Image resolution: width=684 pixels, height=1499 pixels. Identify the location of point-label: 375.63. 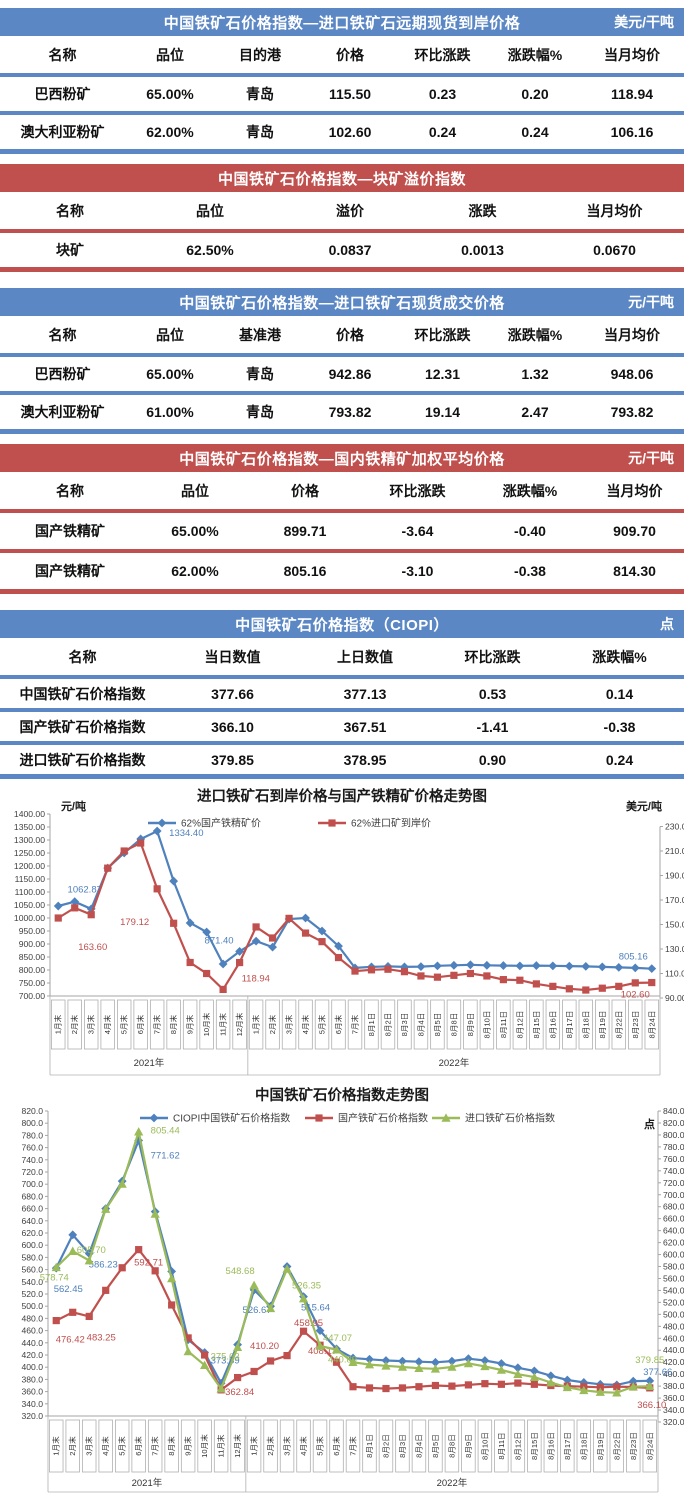
(225, 1357).